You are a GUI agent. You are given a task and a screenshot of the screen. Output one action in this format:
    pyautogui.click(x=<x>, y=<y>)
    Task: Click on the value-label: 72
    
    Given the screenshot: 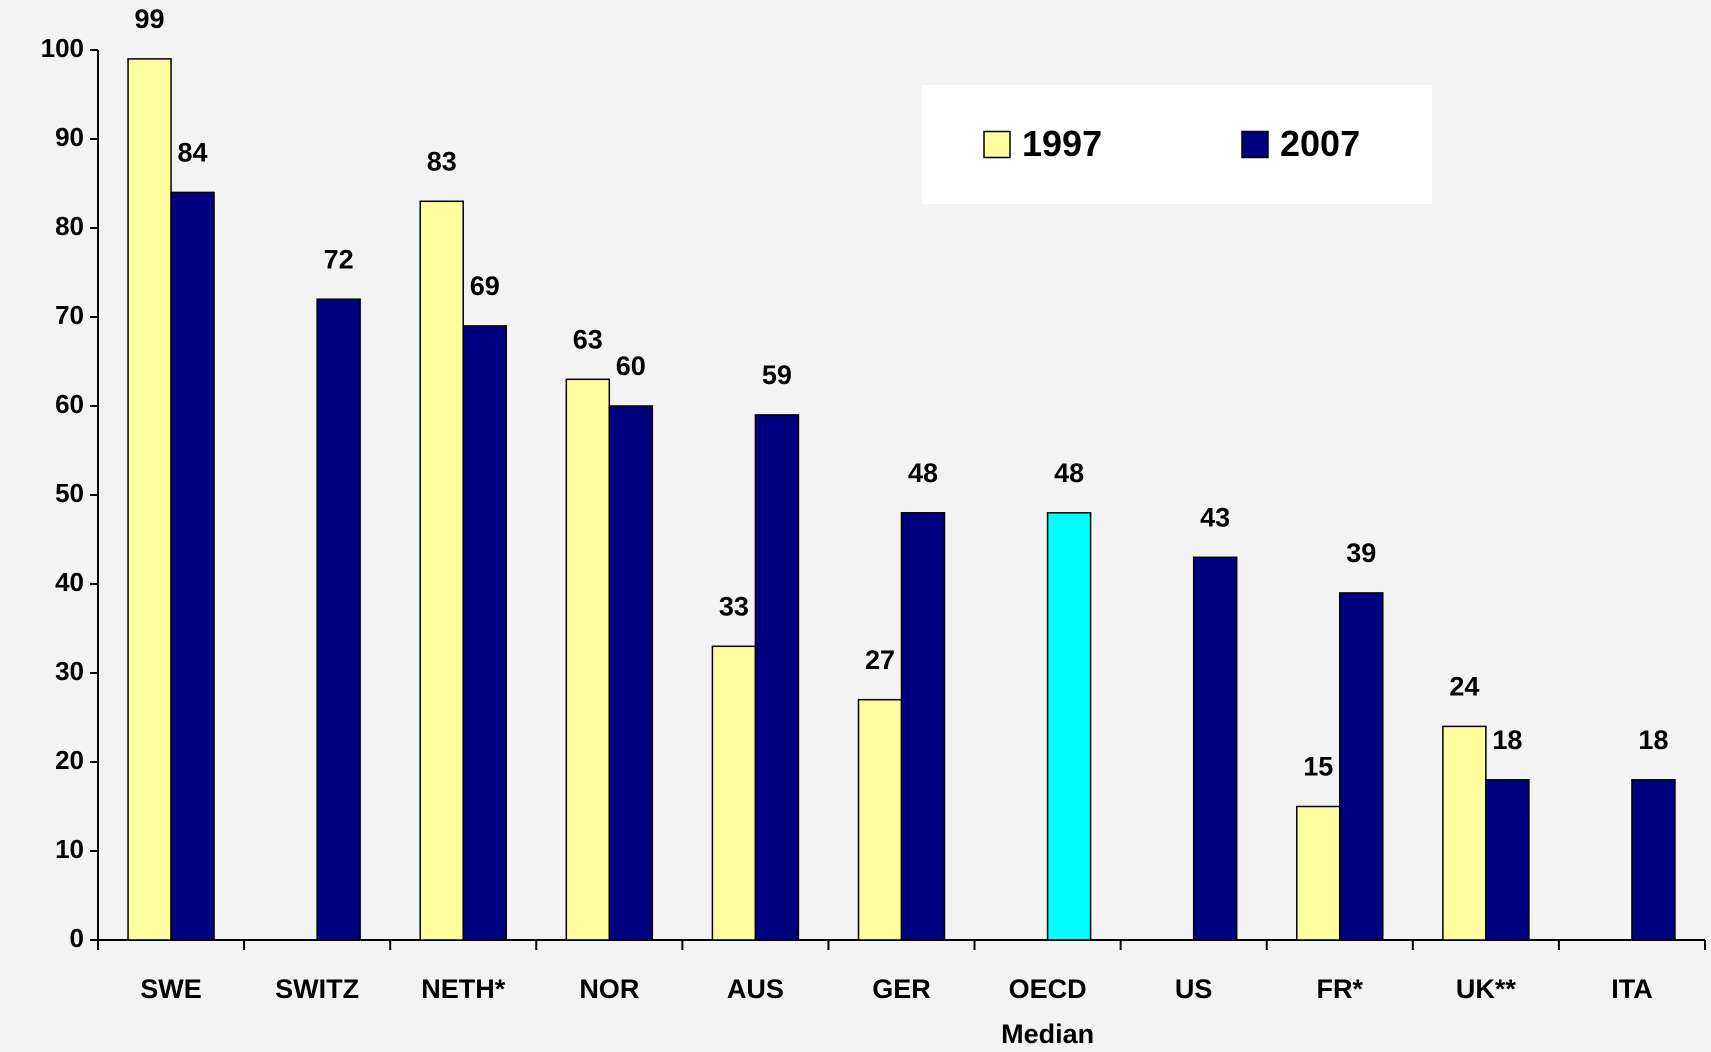 What is the action you would take?
    pyautogui.click(x=339, y=259)
    